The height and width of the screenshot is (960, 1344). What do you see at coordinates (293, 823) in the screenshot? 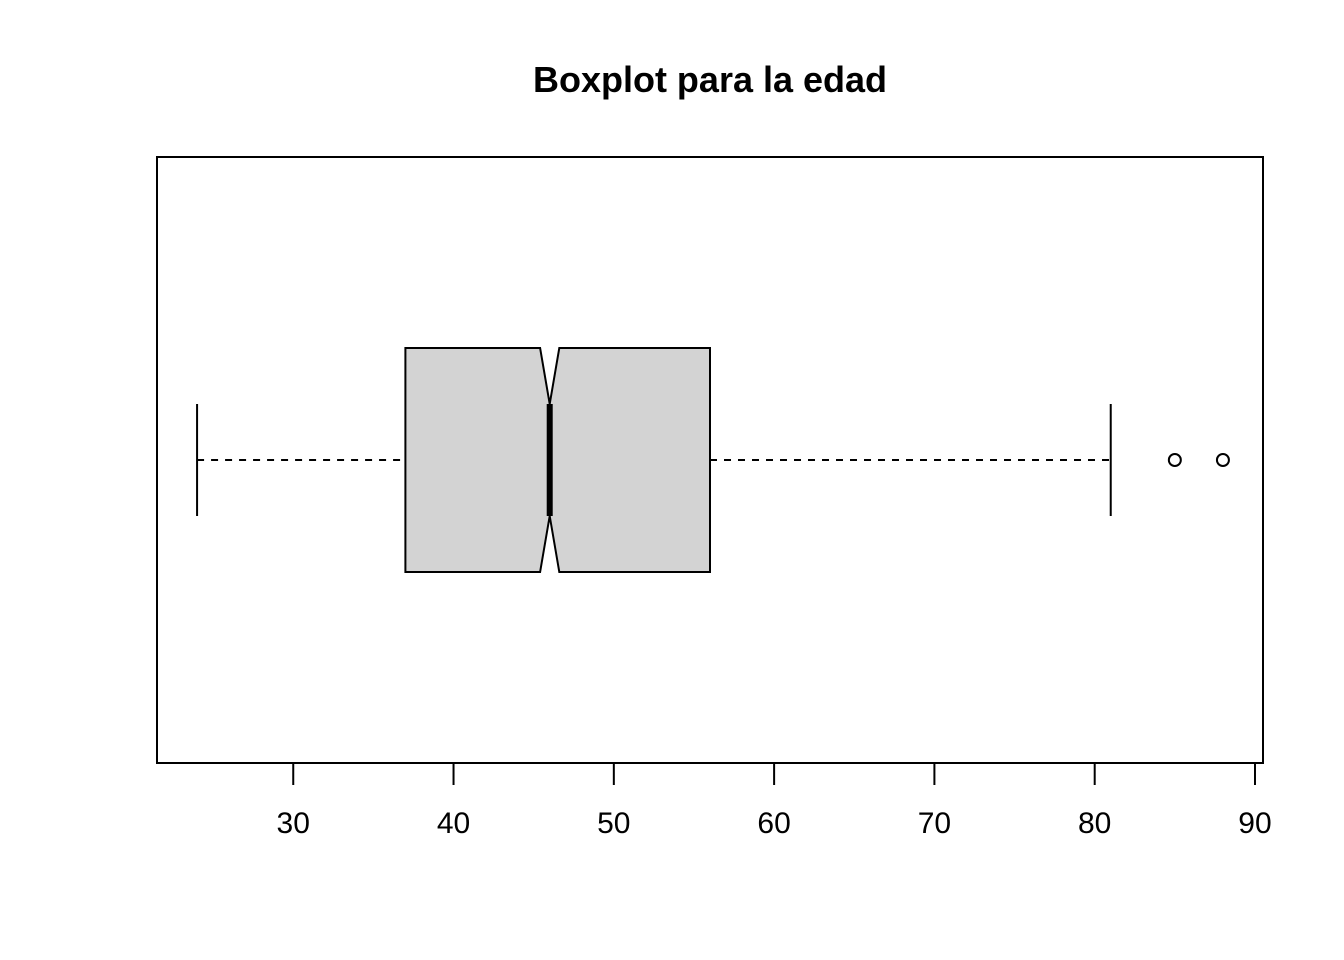
I see `x-tick-label-30: 30` at bounding box center [293, 823].